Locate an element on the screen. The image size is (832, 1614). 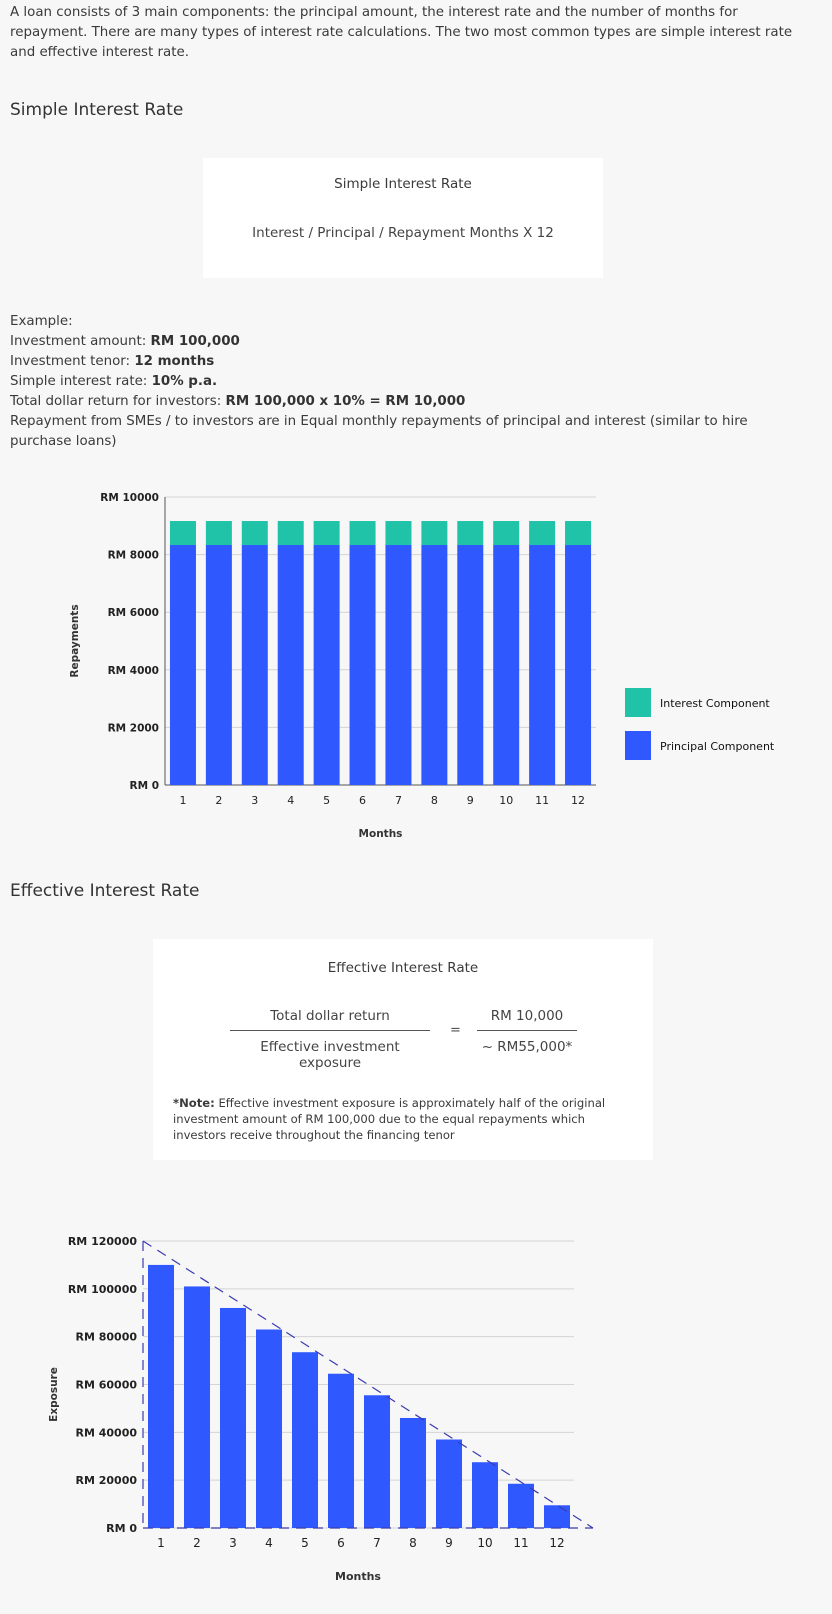
example-row-value: 10% p.a. is located at coordinates (184, 381).